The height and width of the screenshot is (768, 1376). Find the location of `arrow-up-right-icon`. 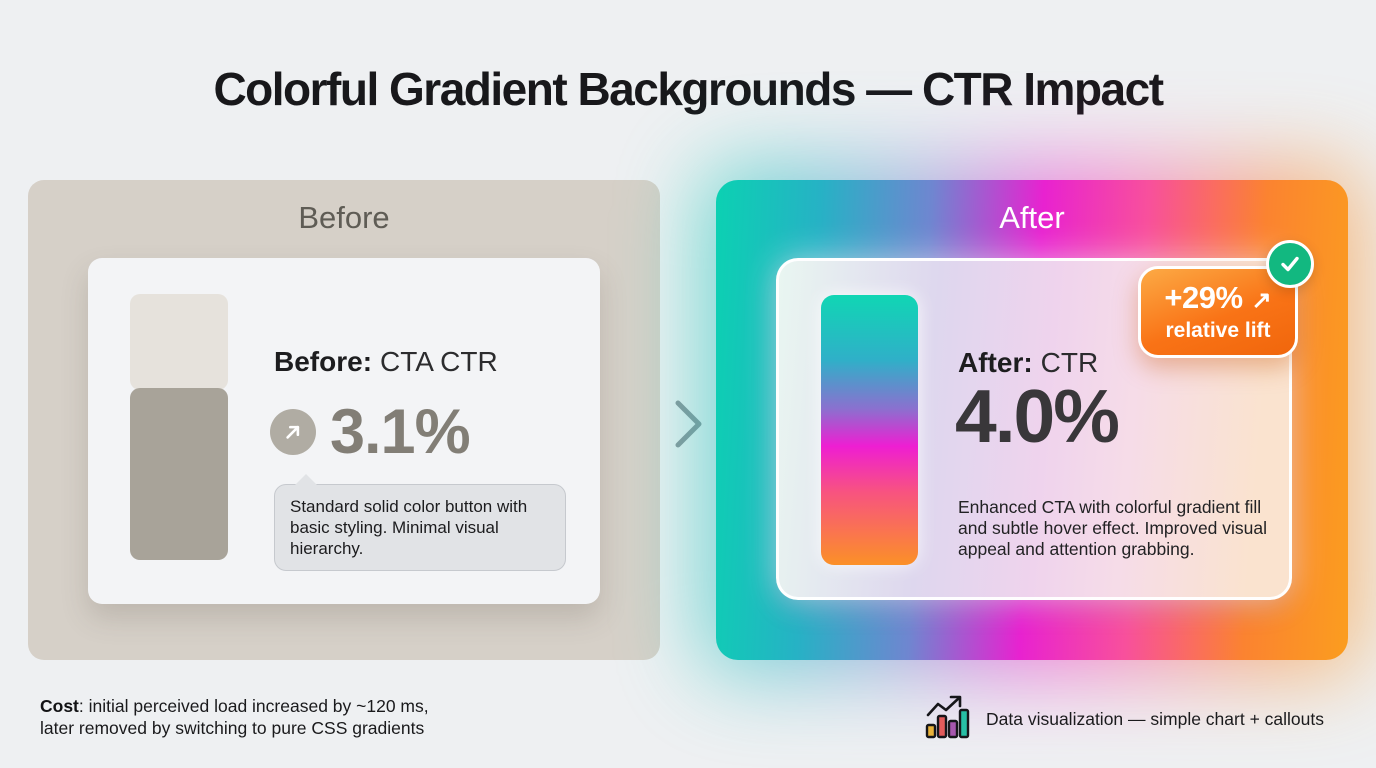

arrow-up-right-icon is located at coordinates (293, 432).